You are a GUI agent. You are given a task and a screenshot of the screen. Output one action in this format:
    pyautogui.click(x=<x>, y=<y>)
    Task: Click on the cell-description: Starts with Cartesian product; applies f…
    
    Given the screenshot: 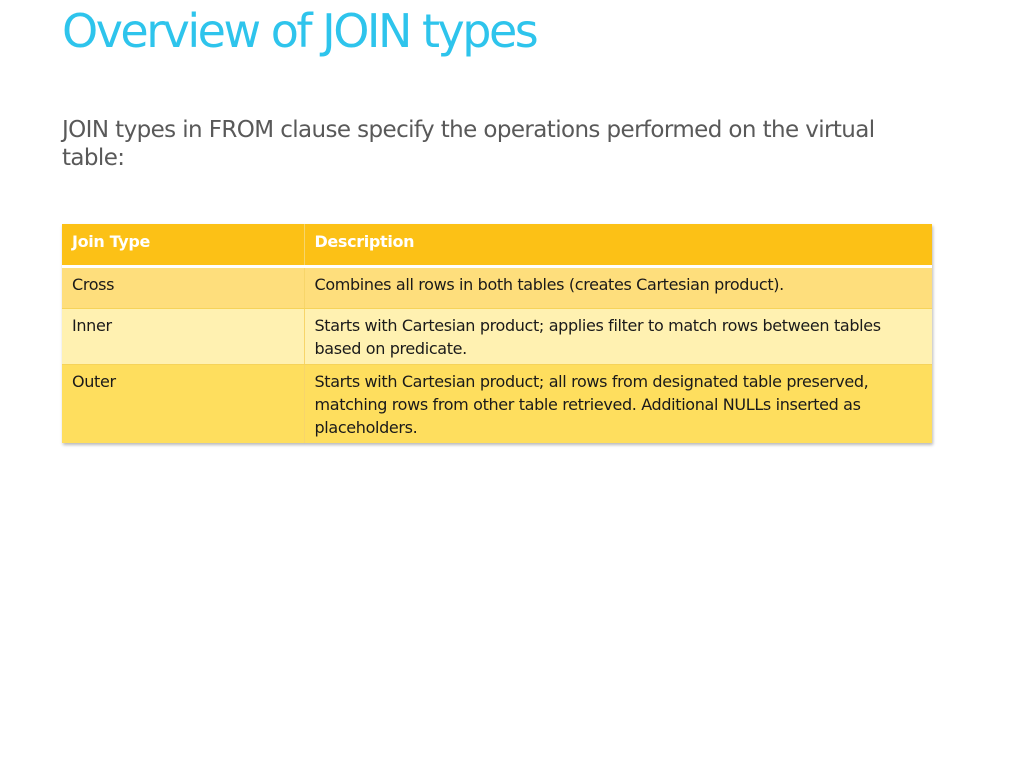 What is the action you would take?
    pyautogui.click(x=617, y=336)
    